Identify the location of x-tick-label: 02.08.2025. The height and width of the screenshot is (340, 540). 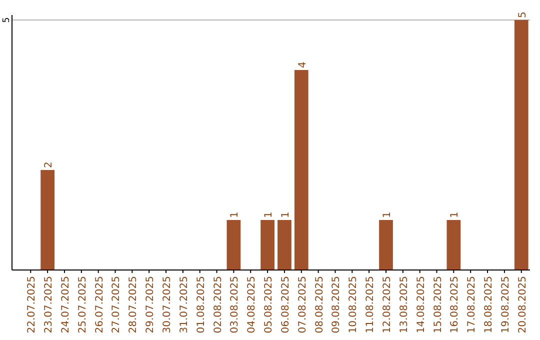
(218, 305).